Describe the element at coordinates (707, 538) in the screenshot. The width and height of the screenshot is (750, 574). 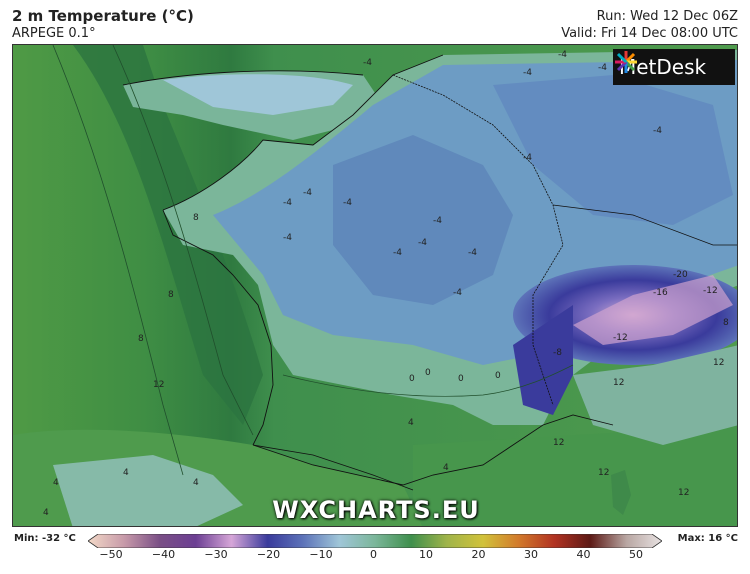
I see `max-temperature-label: Max: 16 °C` at that location.